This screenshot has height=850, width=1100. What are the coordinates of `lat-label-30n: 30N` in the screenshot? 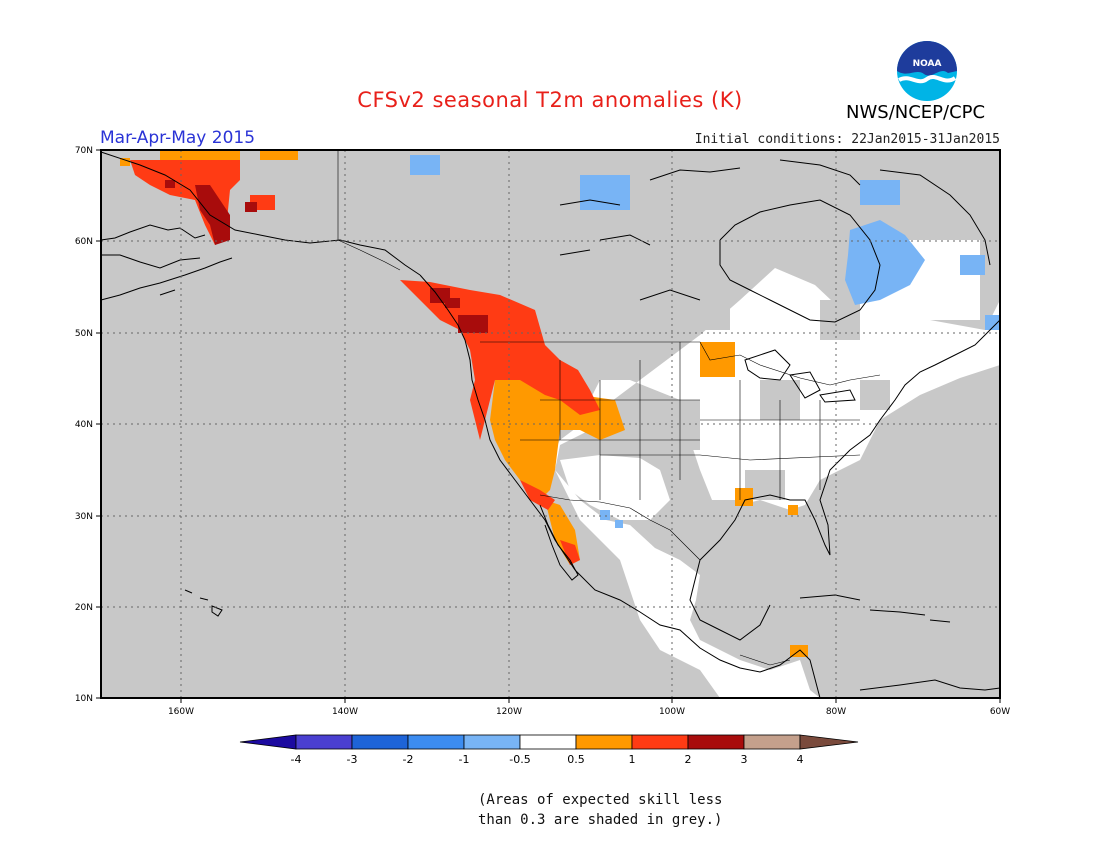 It's located at (84, 517).